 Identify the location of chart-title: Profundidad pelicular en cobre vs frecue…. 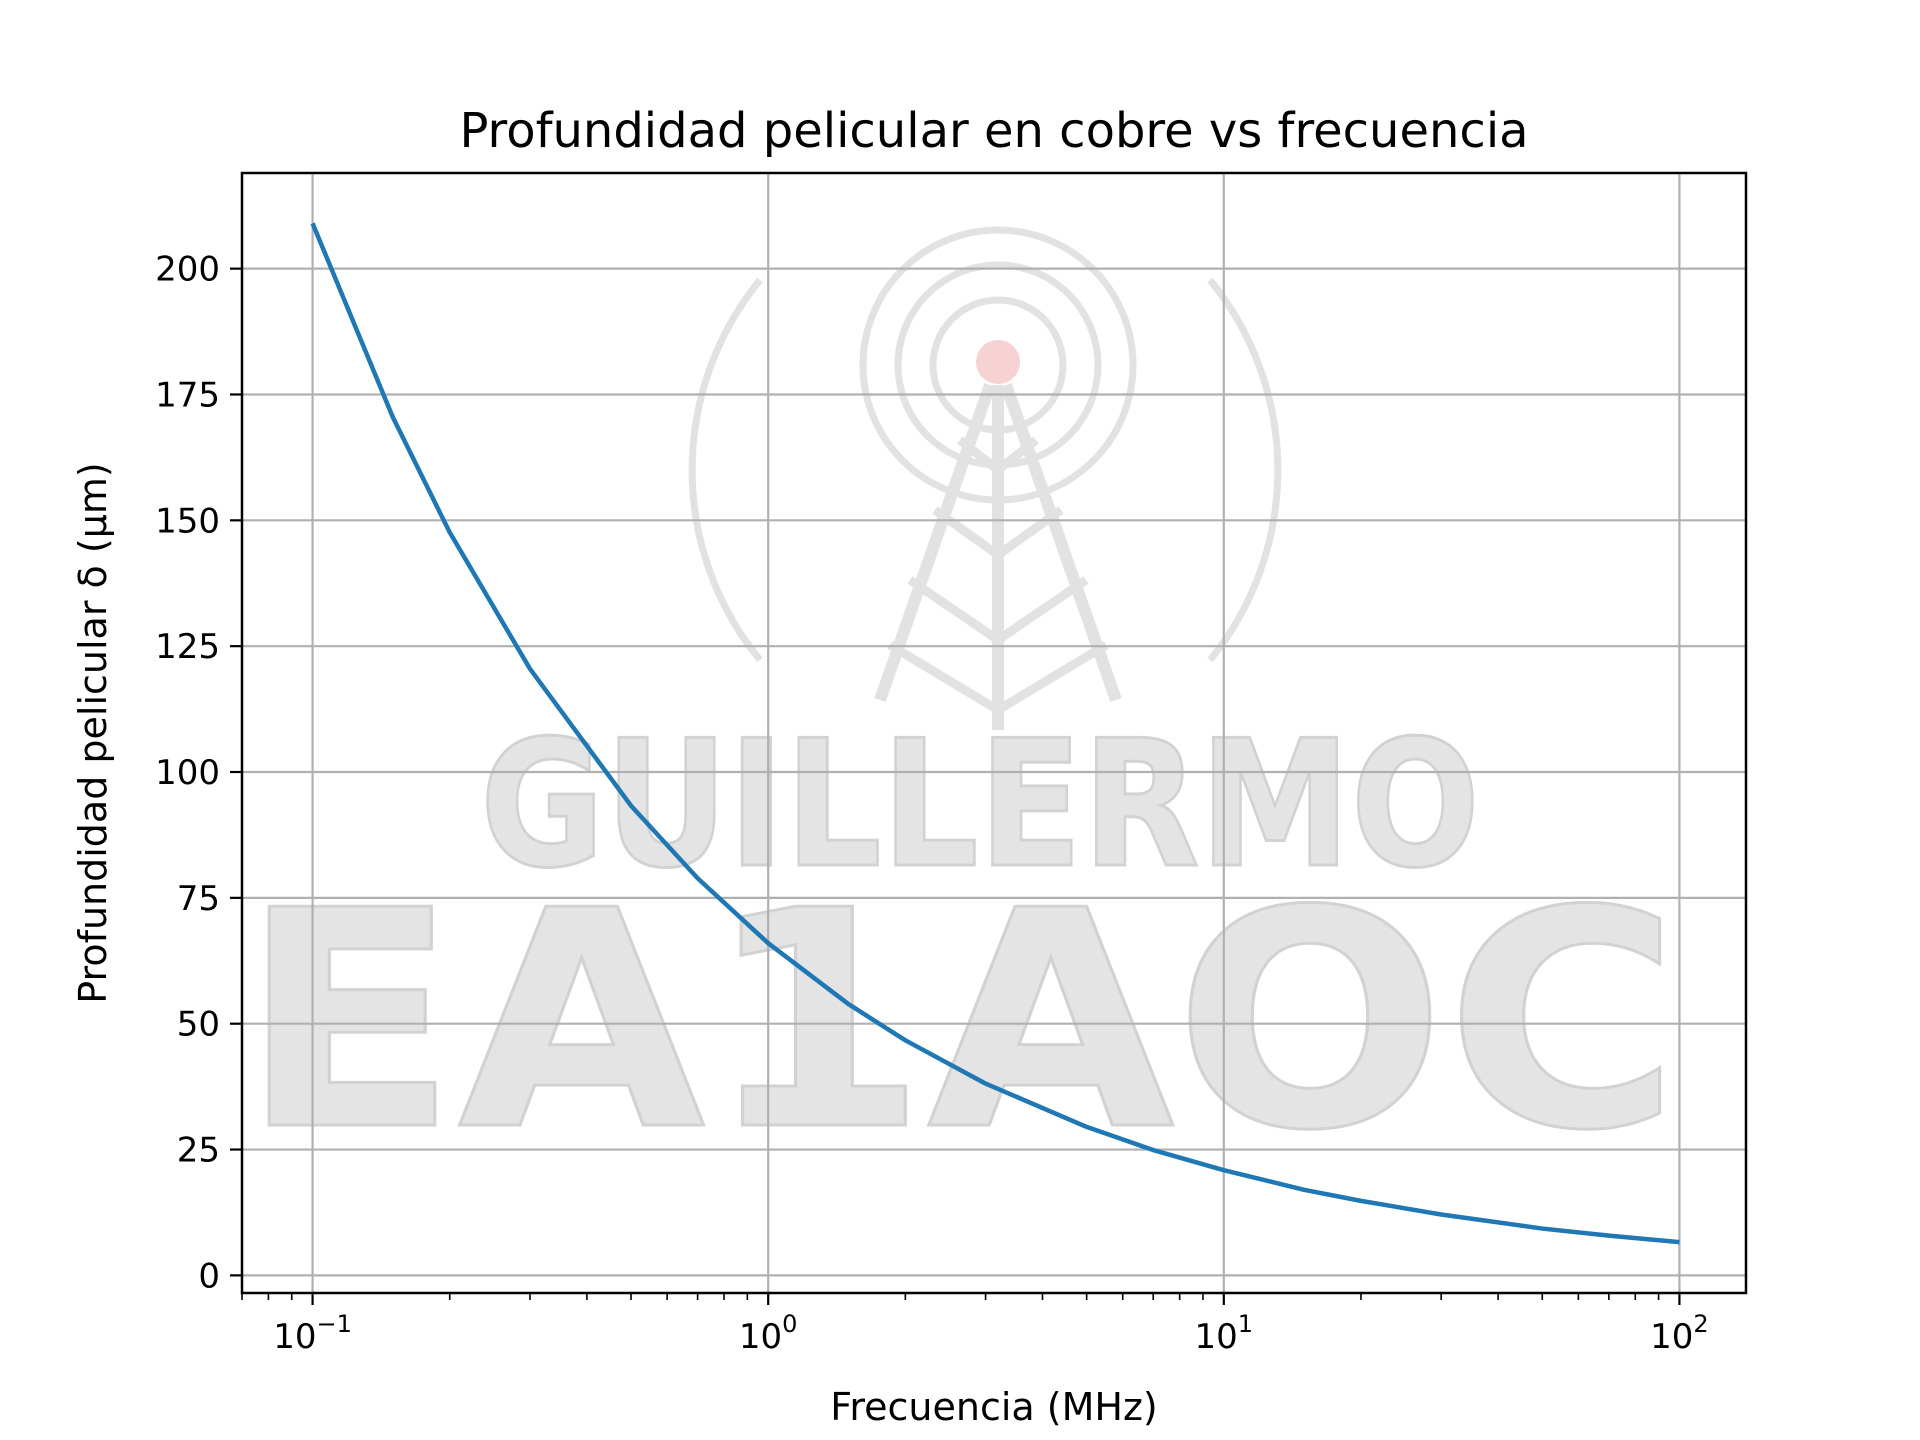
(993, 131).